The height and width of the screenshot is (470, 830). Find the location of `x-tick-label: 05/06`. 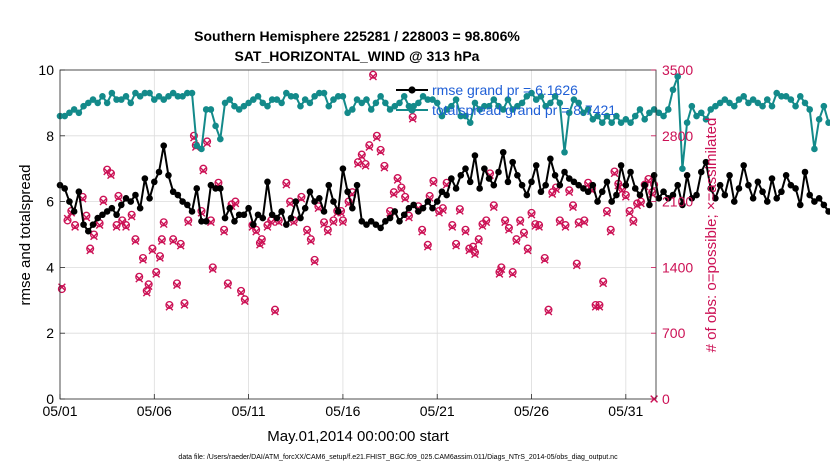

x-tick-label: 05/06 is located at coordinates (154, 411).